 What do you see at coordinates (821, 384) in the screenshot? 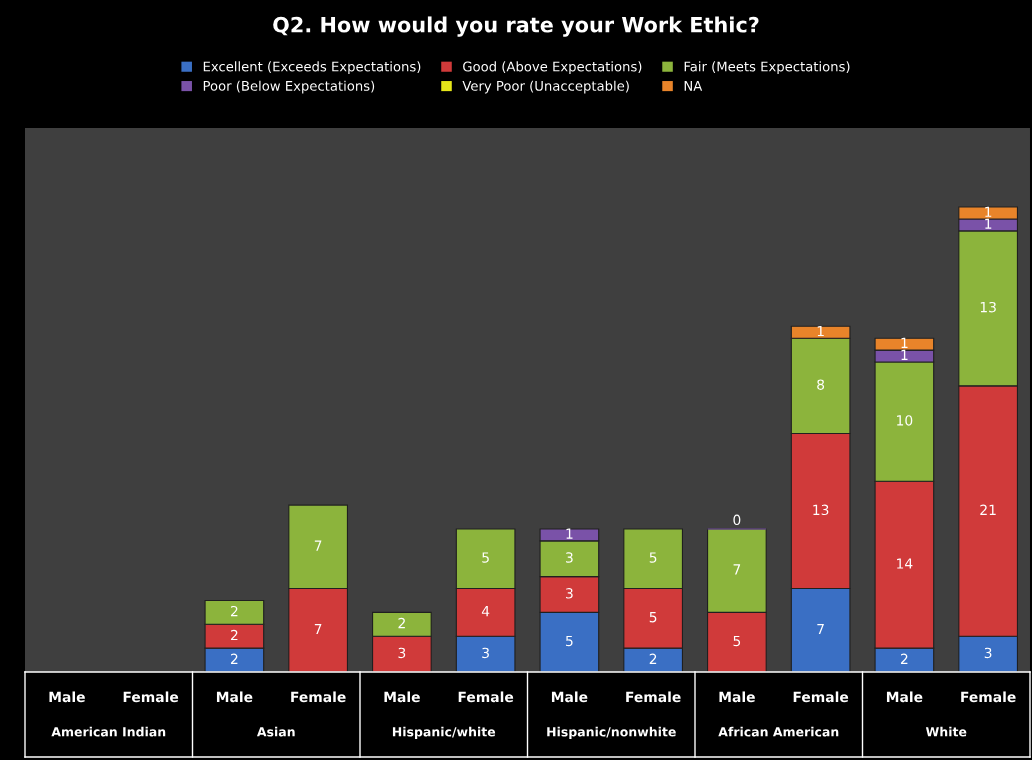
I see `data-label: 8` at bounding box center [821, 384].